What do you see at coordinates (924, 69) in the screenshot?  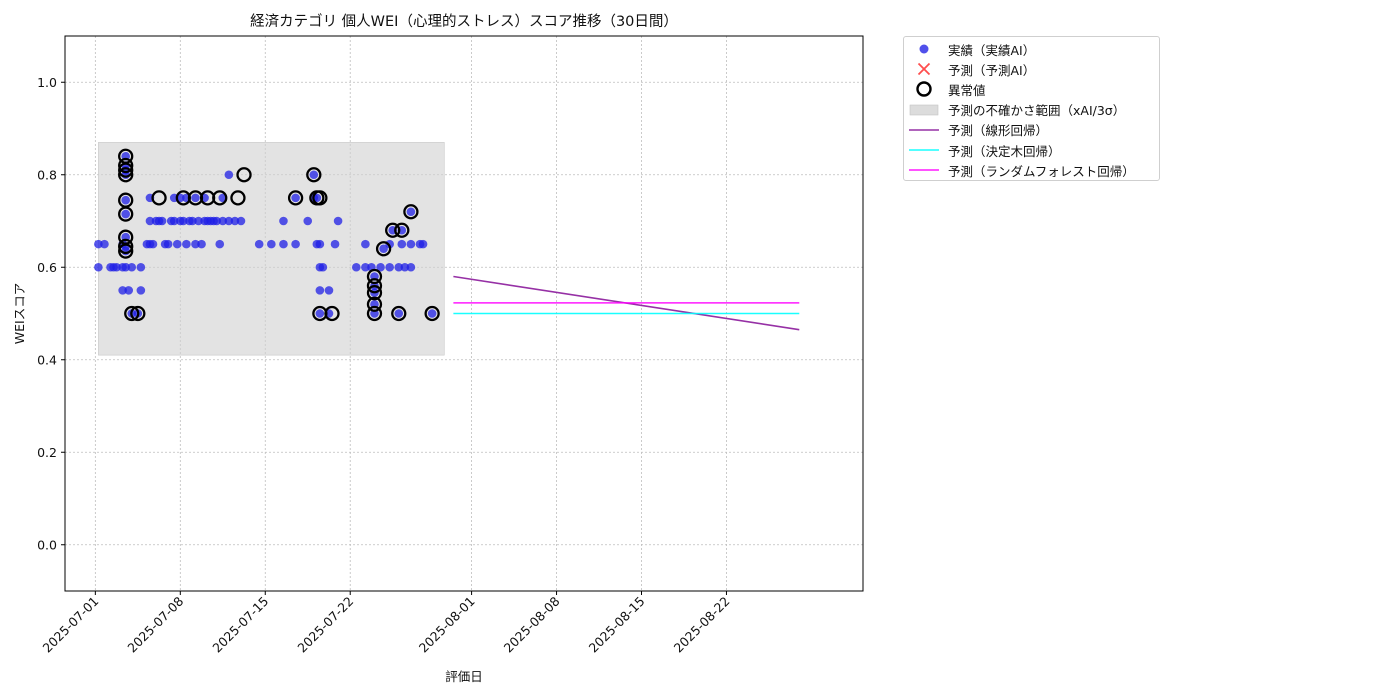 I see `legend-marker-predicted` at bounding box center [924, 69].